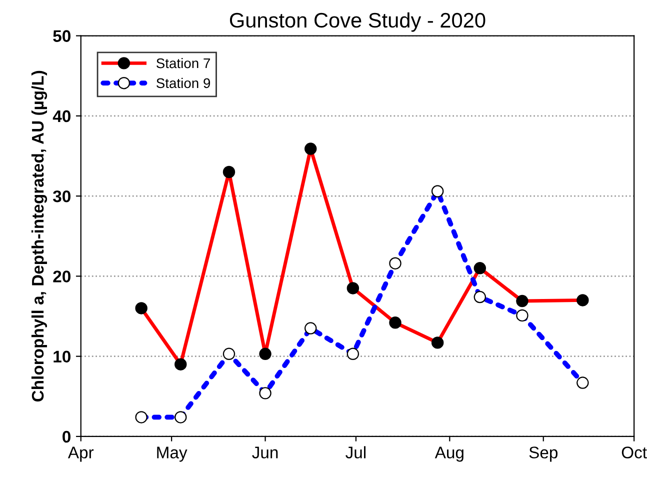 Image resolution: width=647 pixels, height=477 pixels. Describe the element at coordinates (81, 454) in the screenshot. I see `x-tick-label: Apr` at that location.